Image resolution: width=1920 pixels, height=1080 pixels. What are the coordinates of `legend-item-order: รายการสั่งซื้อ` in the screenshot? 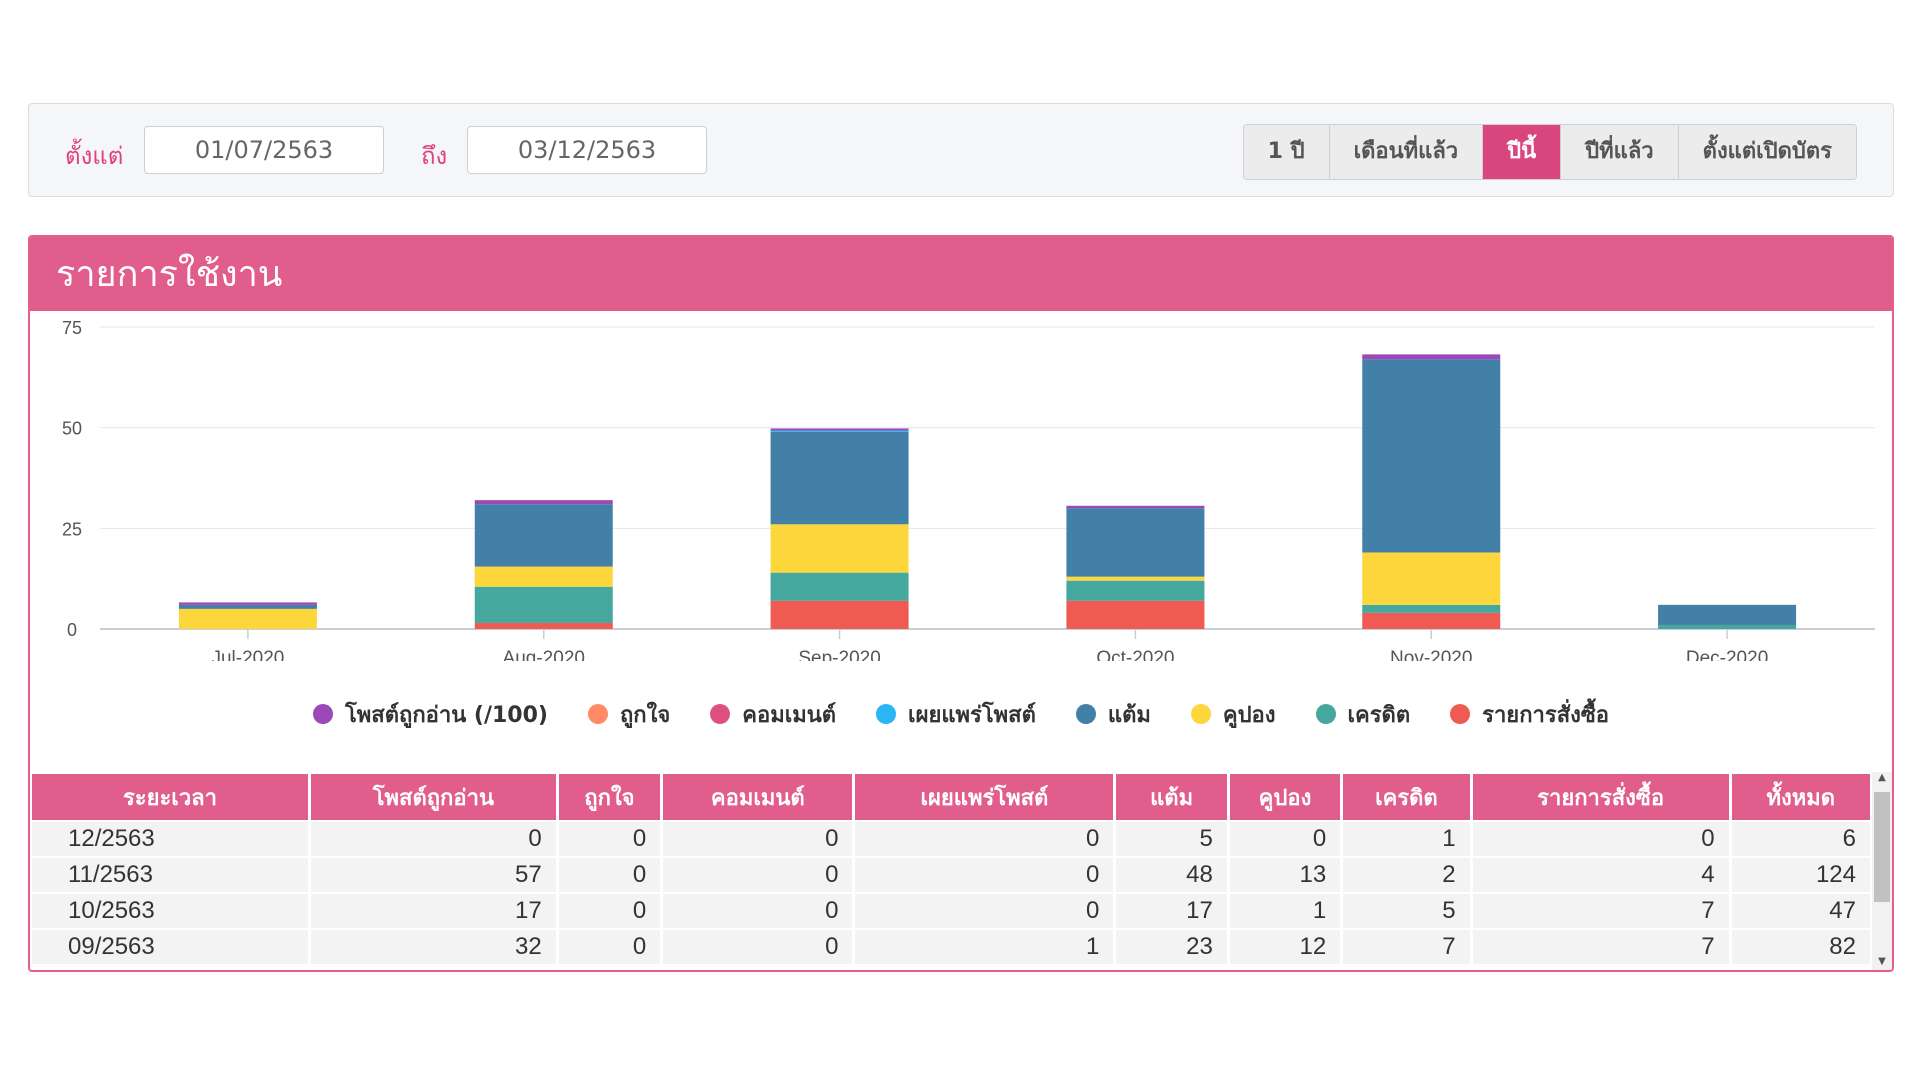 It's located at (1529, 714).